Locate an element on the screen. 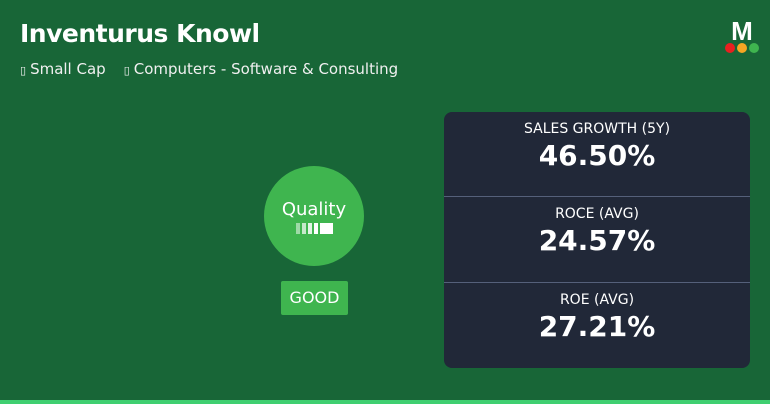  quality-label: Quality is located at coordinates (314, 209).